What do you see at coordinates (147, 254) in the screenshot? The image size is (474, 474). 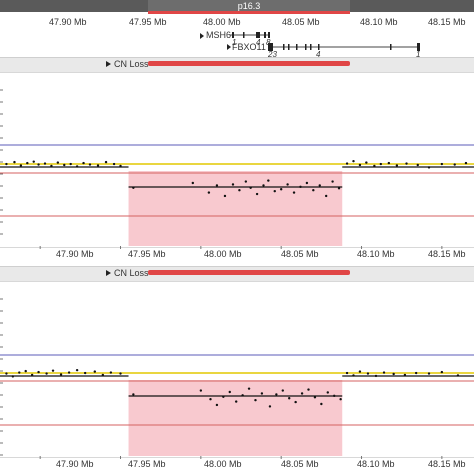 I see `plot1-axis-label-2: 47.95 Mb` at bounding box center [147, 254].